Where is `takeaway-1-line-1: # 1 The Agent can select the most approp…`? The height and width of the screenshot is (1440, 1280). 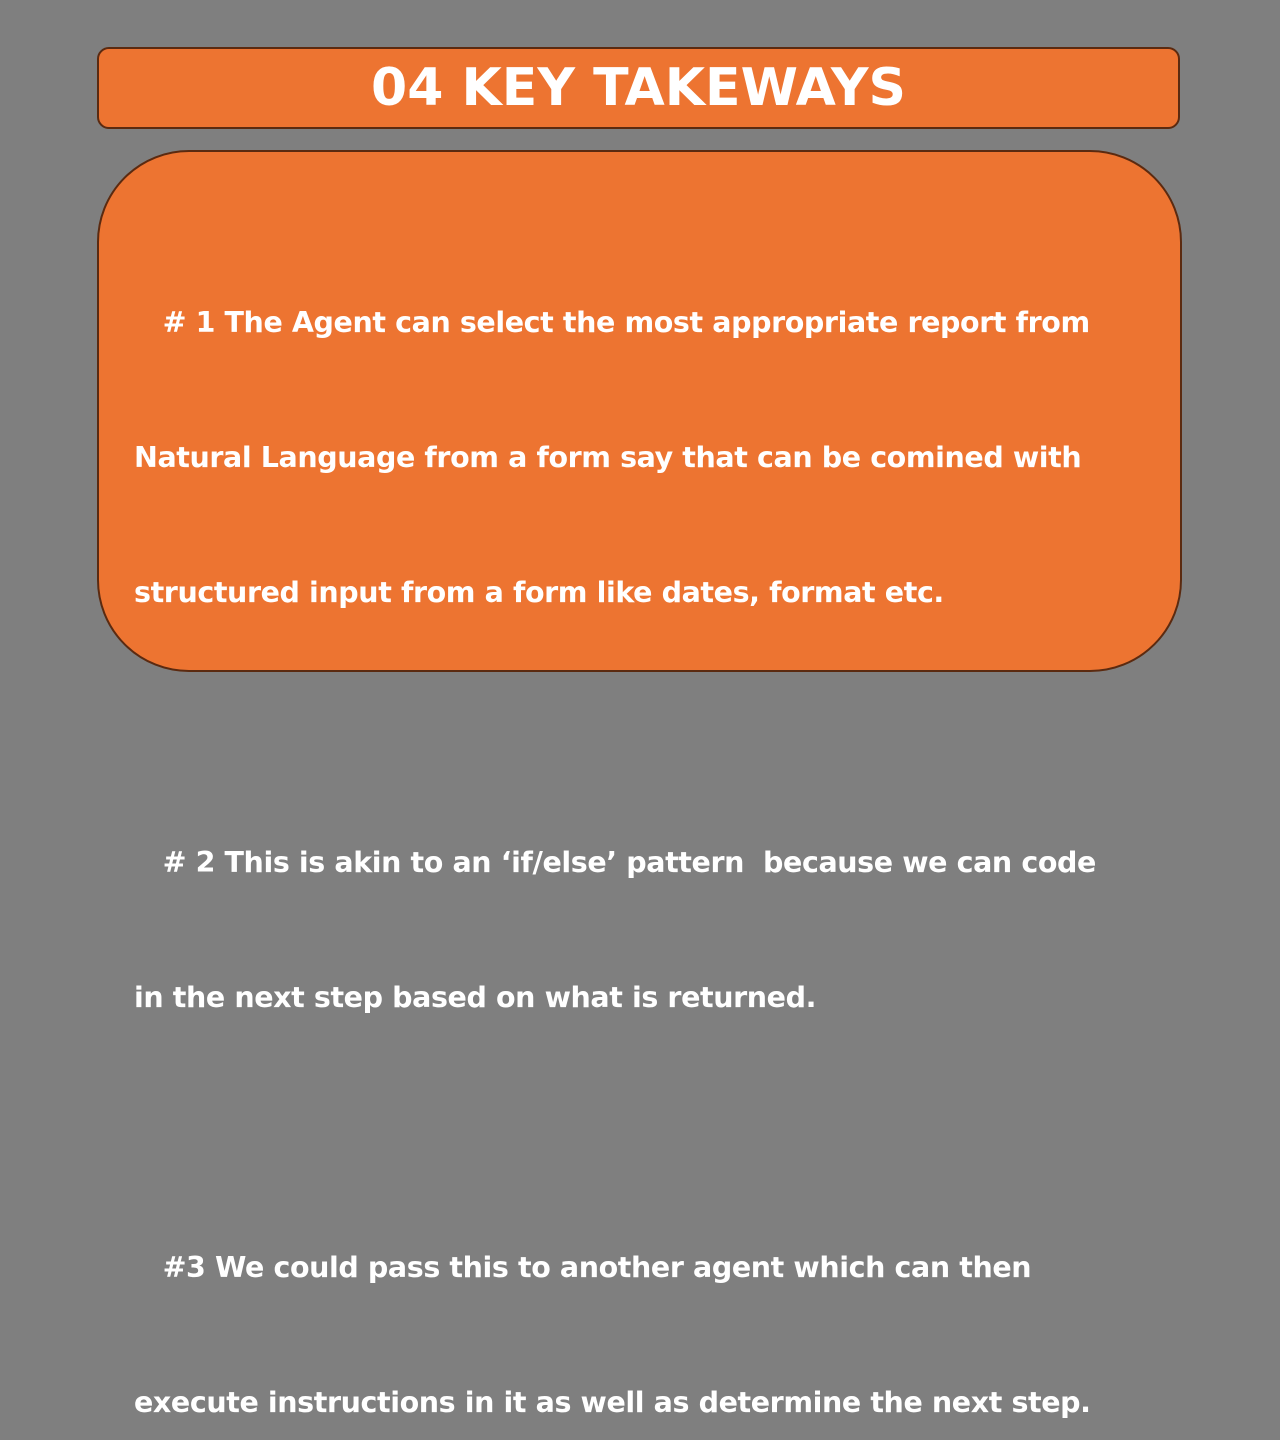 takeaway-1-line-1: # 1 The Agent can select the most approp… is located at coordinates (612, 322).